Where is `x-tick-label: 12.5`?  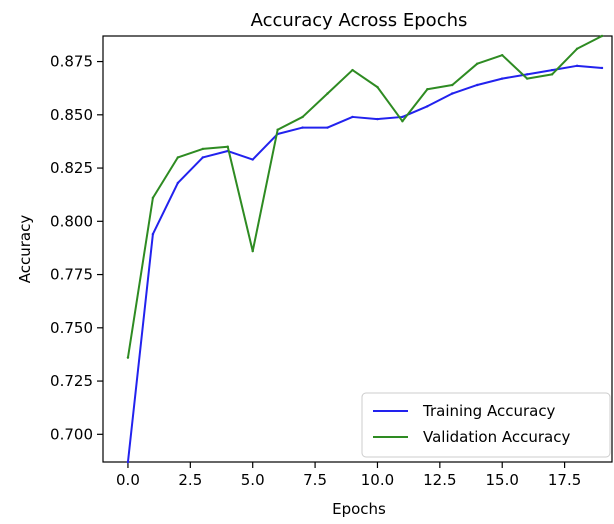
x-tick-label: 12.5 is located at coordinates (439, 480).